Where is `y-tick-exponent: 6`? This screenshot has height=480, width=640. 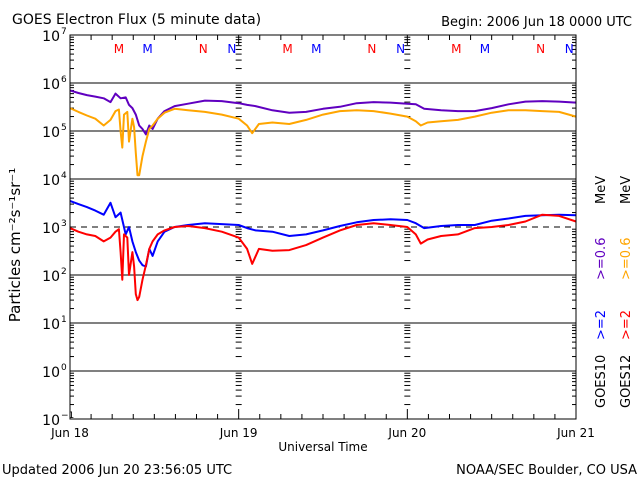
y-tick-exponent: 6 is located at coordinates (64, 80).